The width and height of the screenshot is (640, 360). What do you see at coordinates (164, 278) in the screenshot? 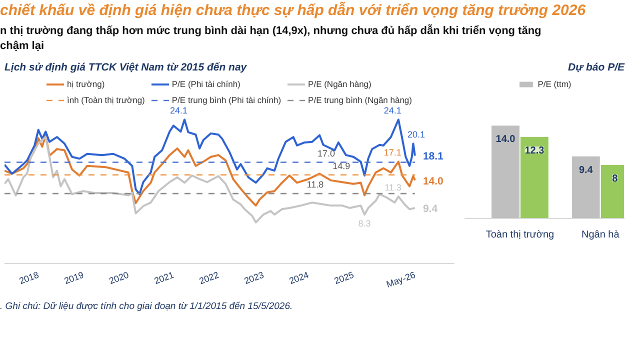
I see `x-tick-label: 2021` at bounding box center [164, 278].